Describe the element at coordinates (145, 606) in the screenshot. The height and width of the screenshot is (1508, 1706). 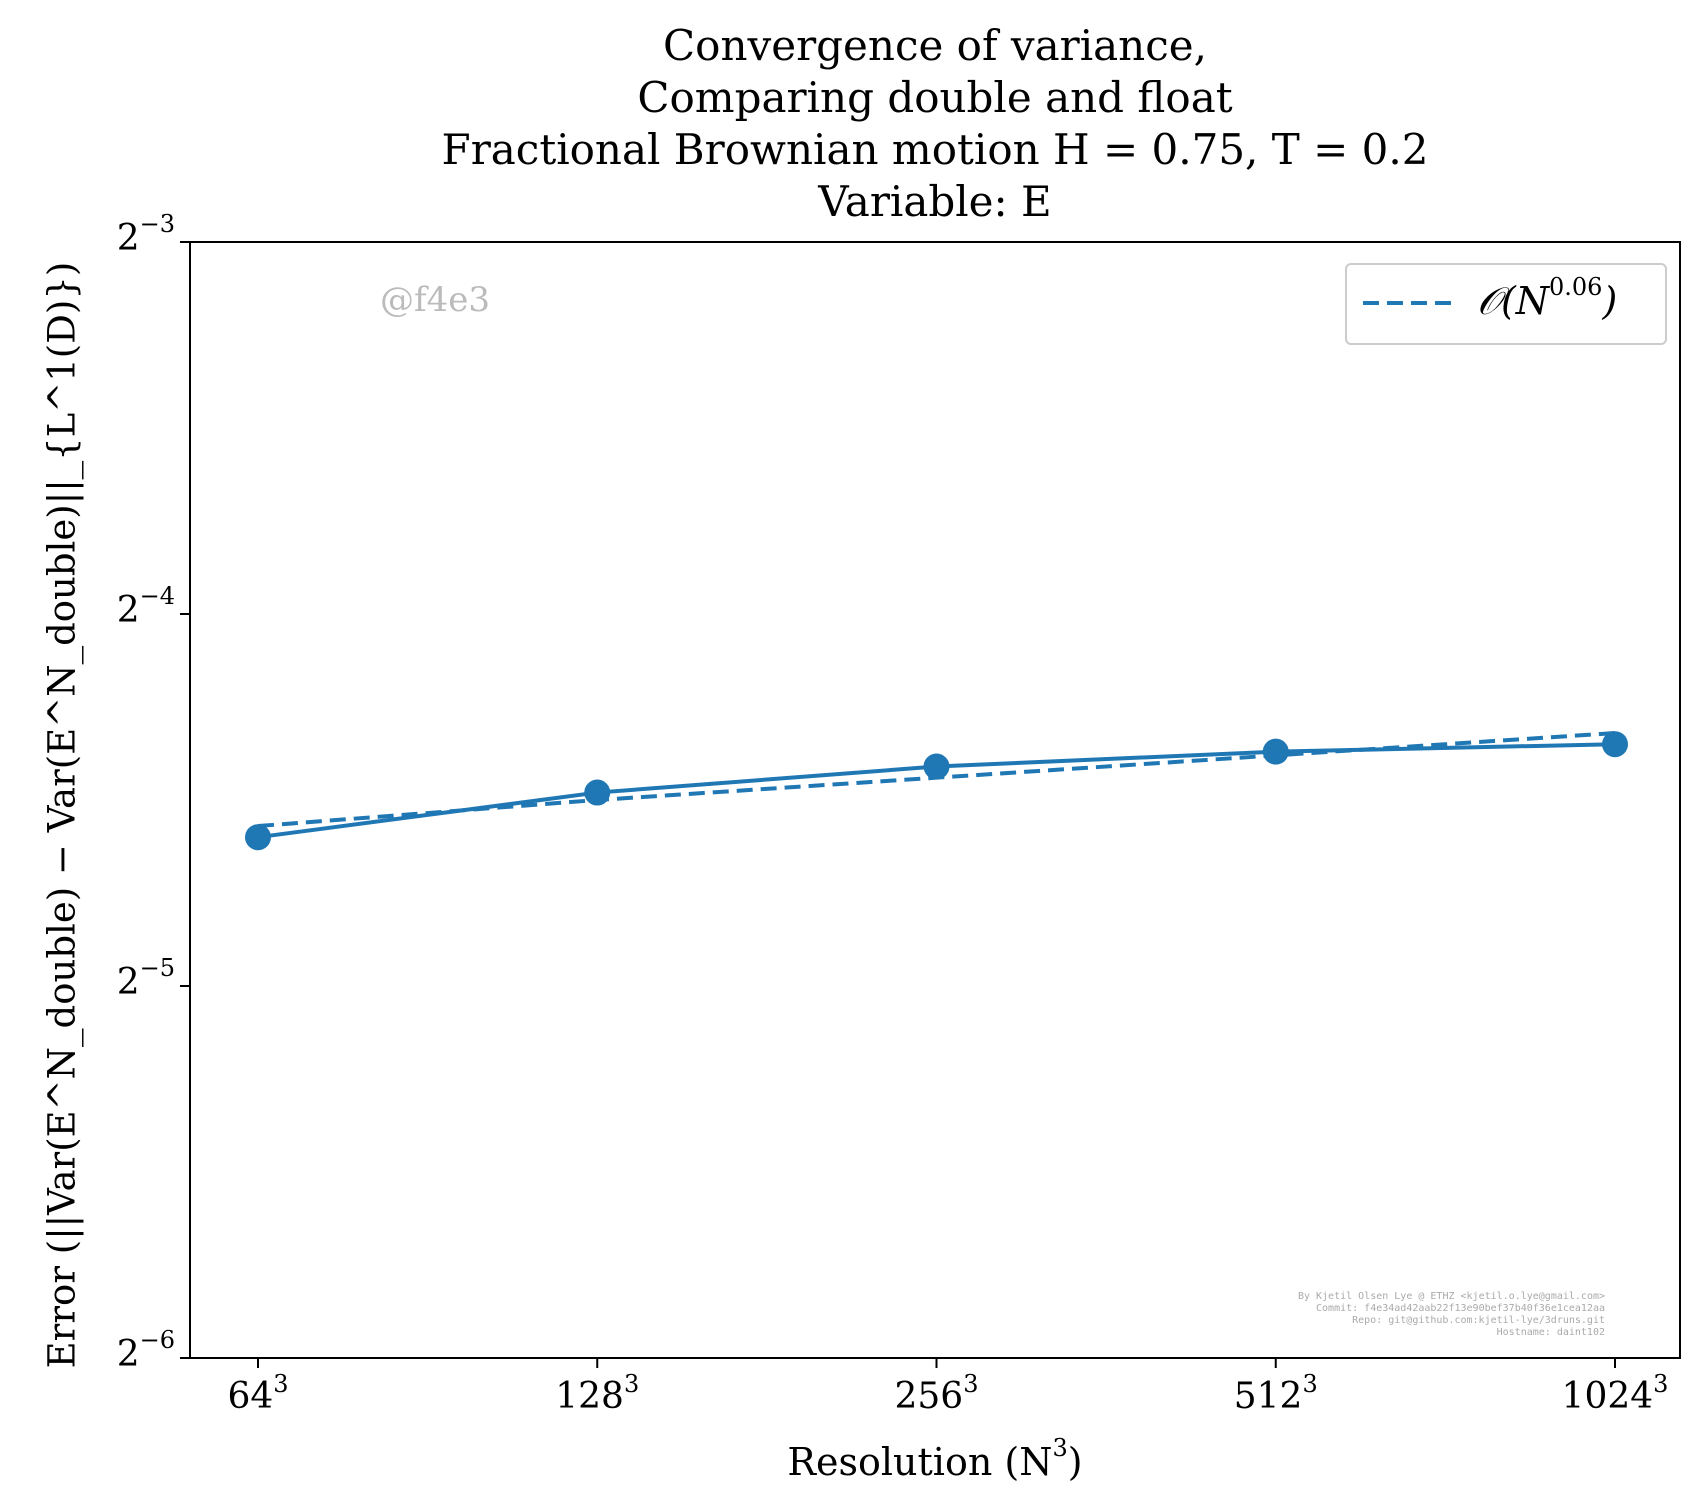
I see `y-tick-label: 2−4` at that location.